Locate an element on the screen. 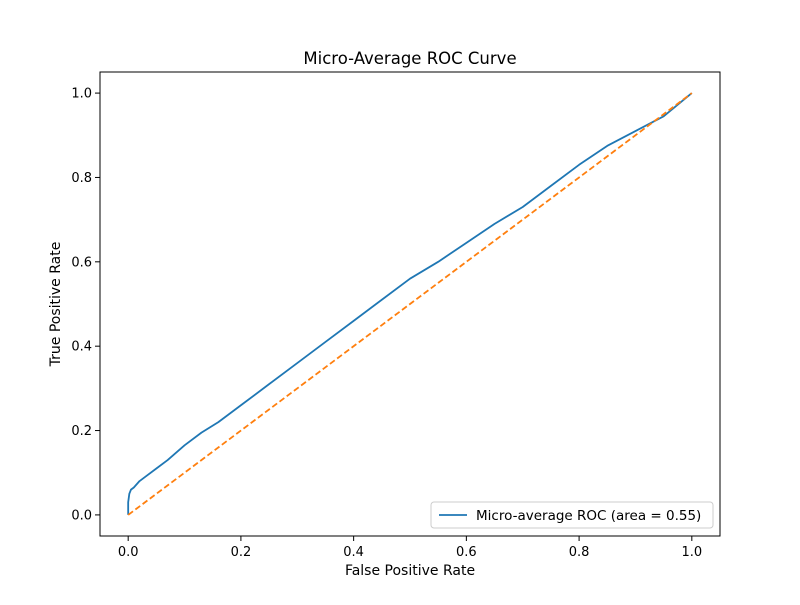 The height and width of the screenshot is (605, 800). y-axis-label: True Positive Rate is located at coordinates (56, 305).